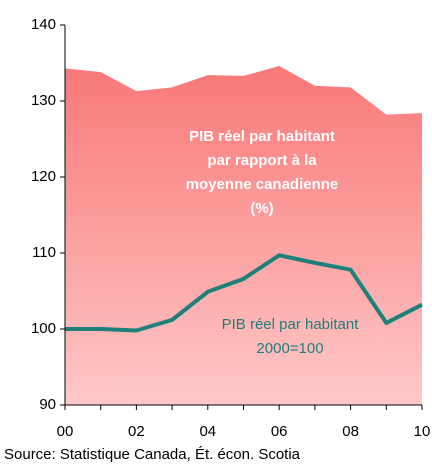  What do you see at coordinates (291, 324) in the screenshot?
I see `line-label: PIB réel par habitant` at bounding box center [291, 324].